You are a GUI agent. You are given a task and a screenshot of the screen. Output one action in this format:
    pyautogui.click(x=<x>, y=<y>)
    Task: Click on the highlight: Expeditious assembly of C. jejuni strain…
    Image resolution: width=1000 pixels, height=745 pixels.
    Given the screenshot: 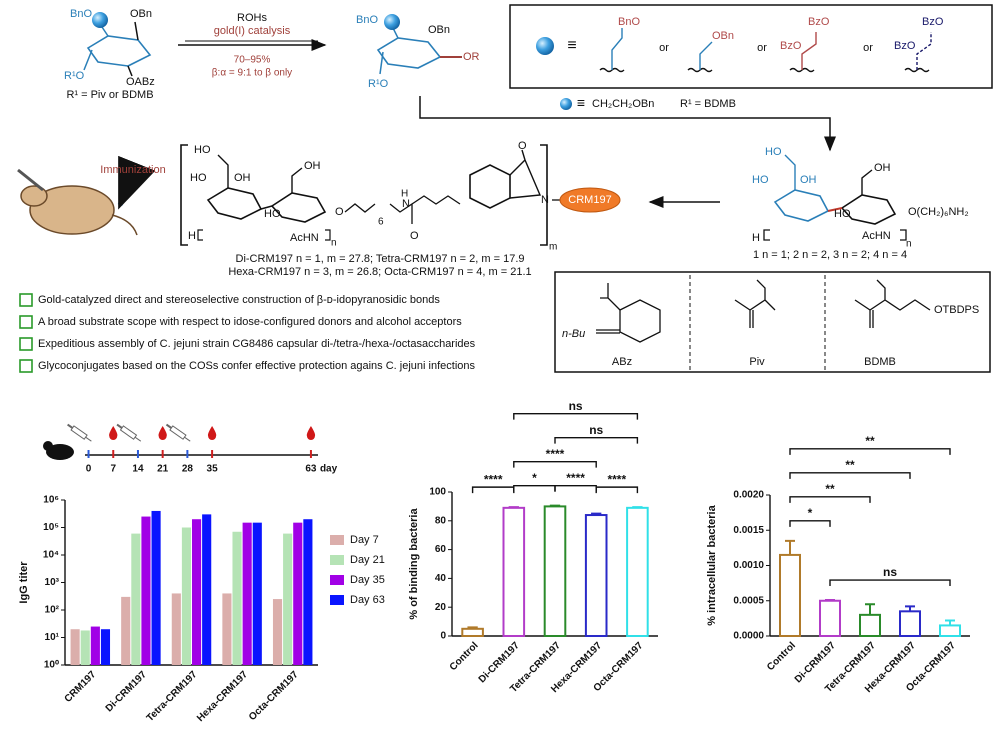 What is the action you would take?
    pyautogui.click(x=257, y=344)
    